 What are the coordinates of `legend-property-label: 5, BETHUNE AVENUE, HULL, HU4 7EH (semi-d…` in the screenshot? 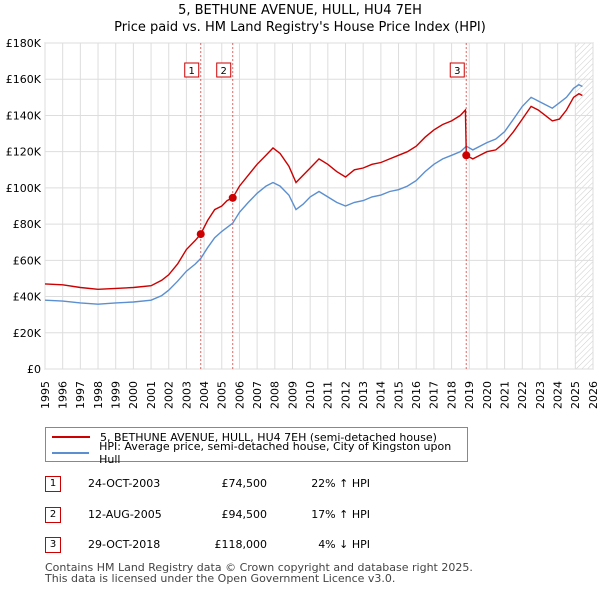 It's located at (268, 437).